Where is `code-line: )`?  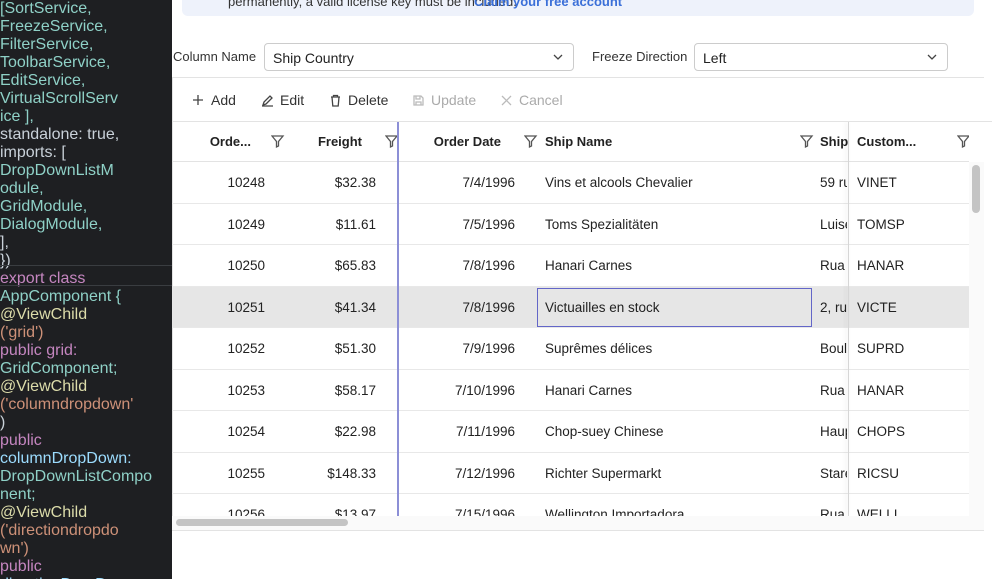 code-line: ) is located at coordinates (3, 422).